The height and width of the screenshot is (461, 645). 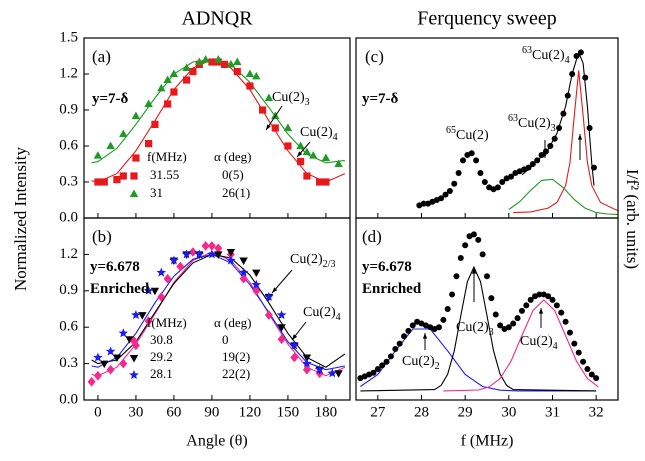 I want to click on annotation: y=6.678, so click(x=387, y=267).